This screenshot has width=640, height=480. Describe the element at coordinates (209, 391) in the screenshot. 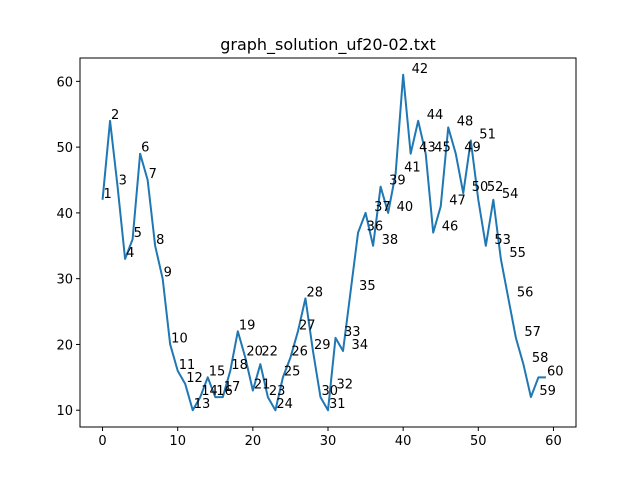

I see `point-label: 14` at that location.